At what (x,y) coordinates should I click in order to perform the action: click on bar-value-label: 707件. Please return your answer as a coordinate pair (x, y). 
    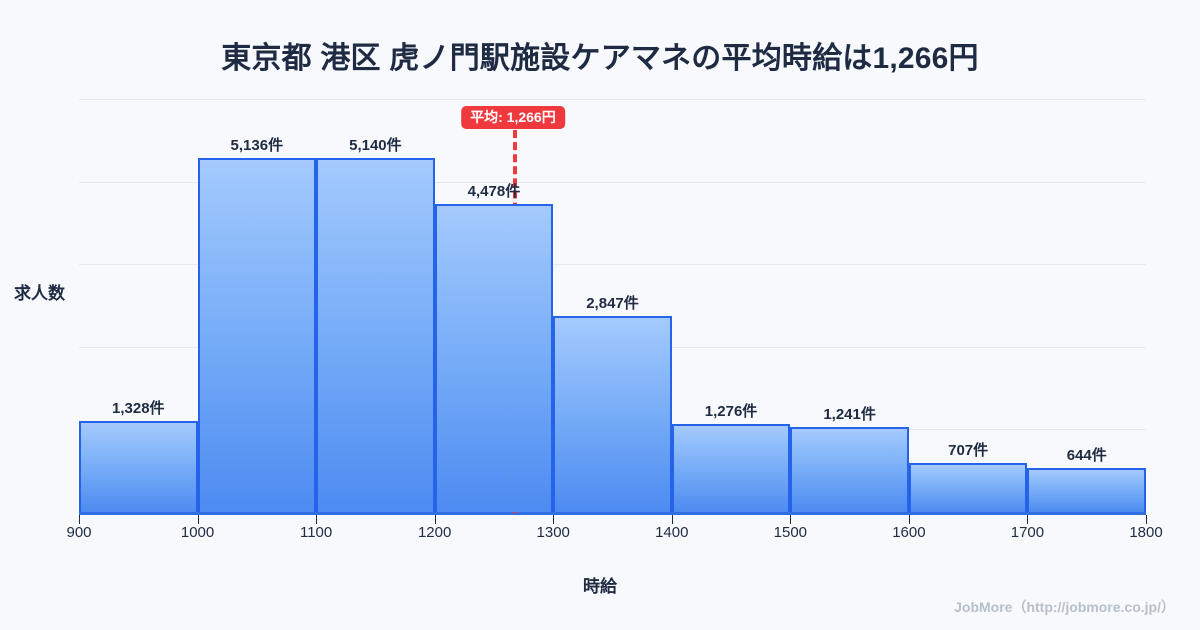
    Looking at the image, I should click on (968, 451).